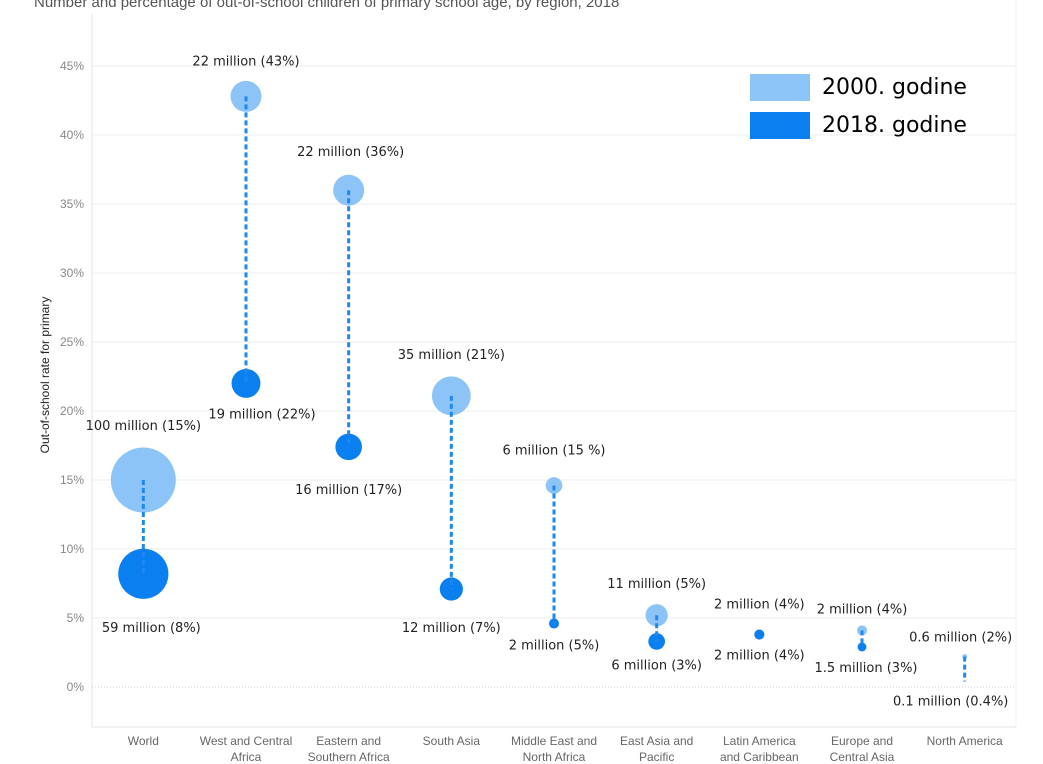 This screenshot has width=1043, height=764. I want to click on y-tick-label: 35%, so click(72, 204).